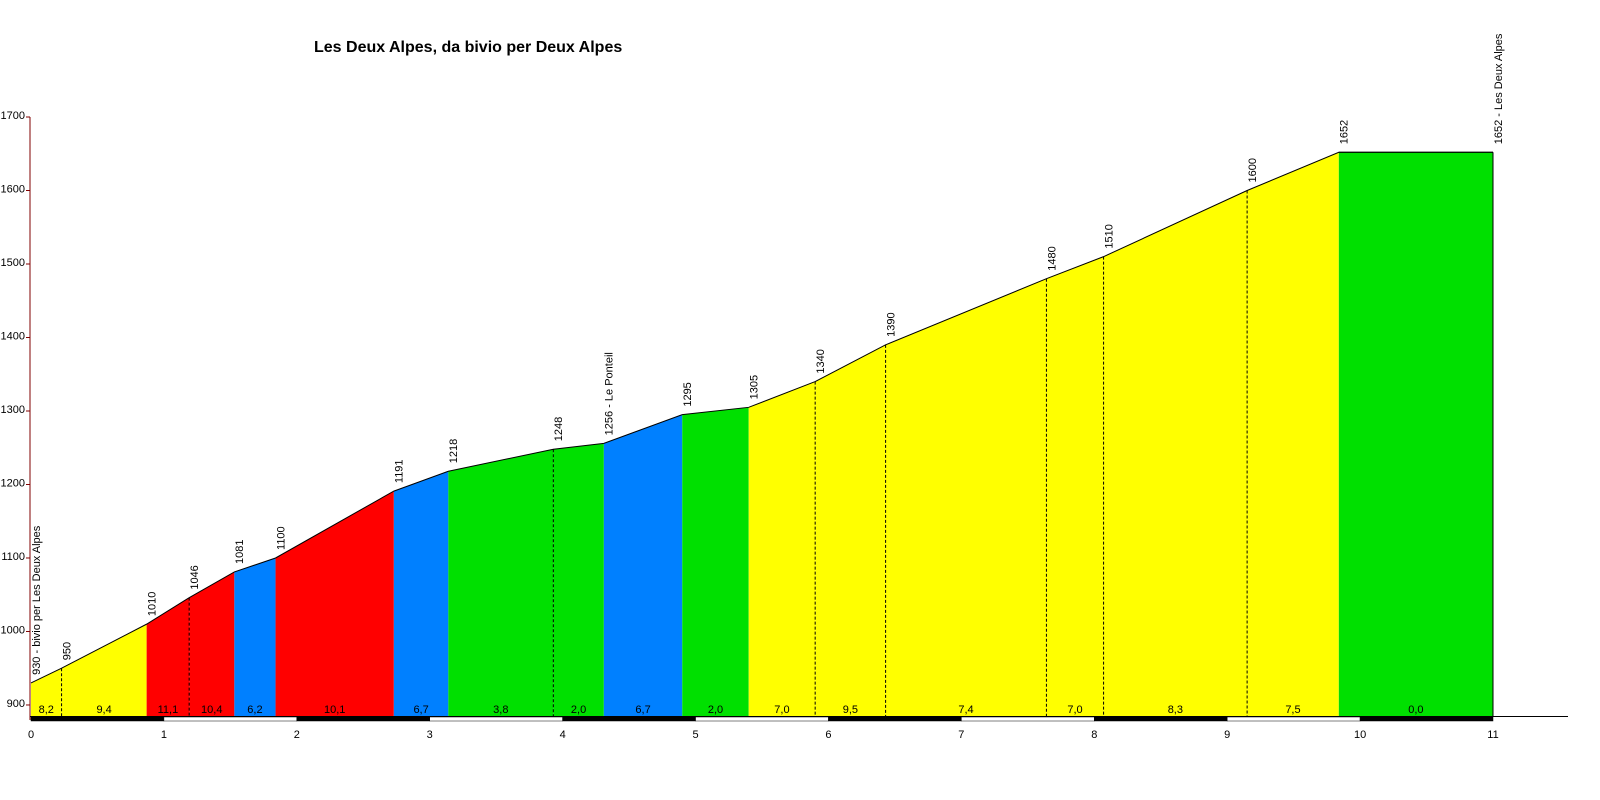 Image resolution: width=1600 pixels, height=800 pixels. I want to click on x-tick-label: 7, so click(961, 735).